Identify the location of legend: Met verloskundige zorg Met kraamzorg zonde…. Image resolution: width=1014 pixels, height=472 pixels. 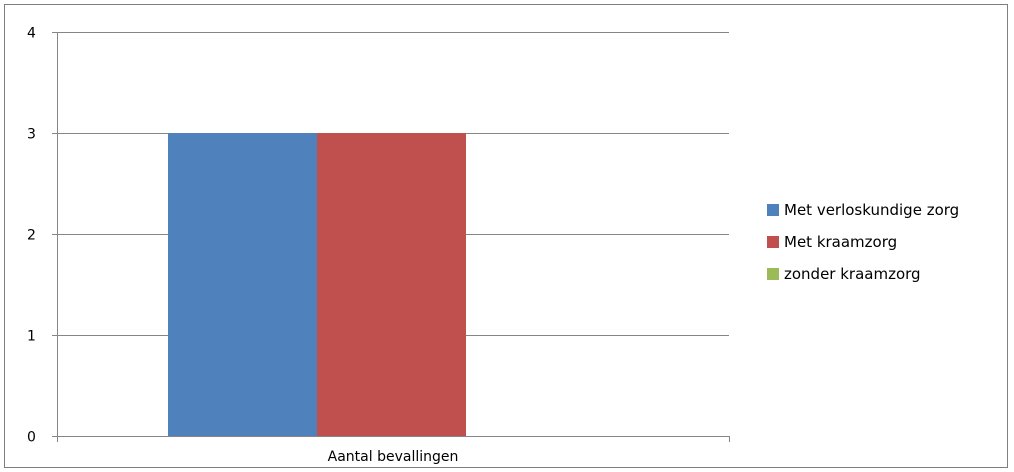
(863, 242).